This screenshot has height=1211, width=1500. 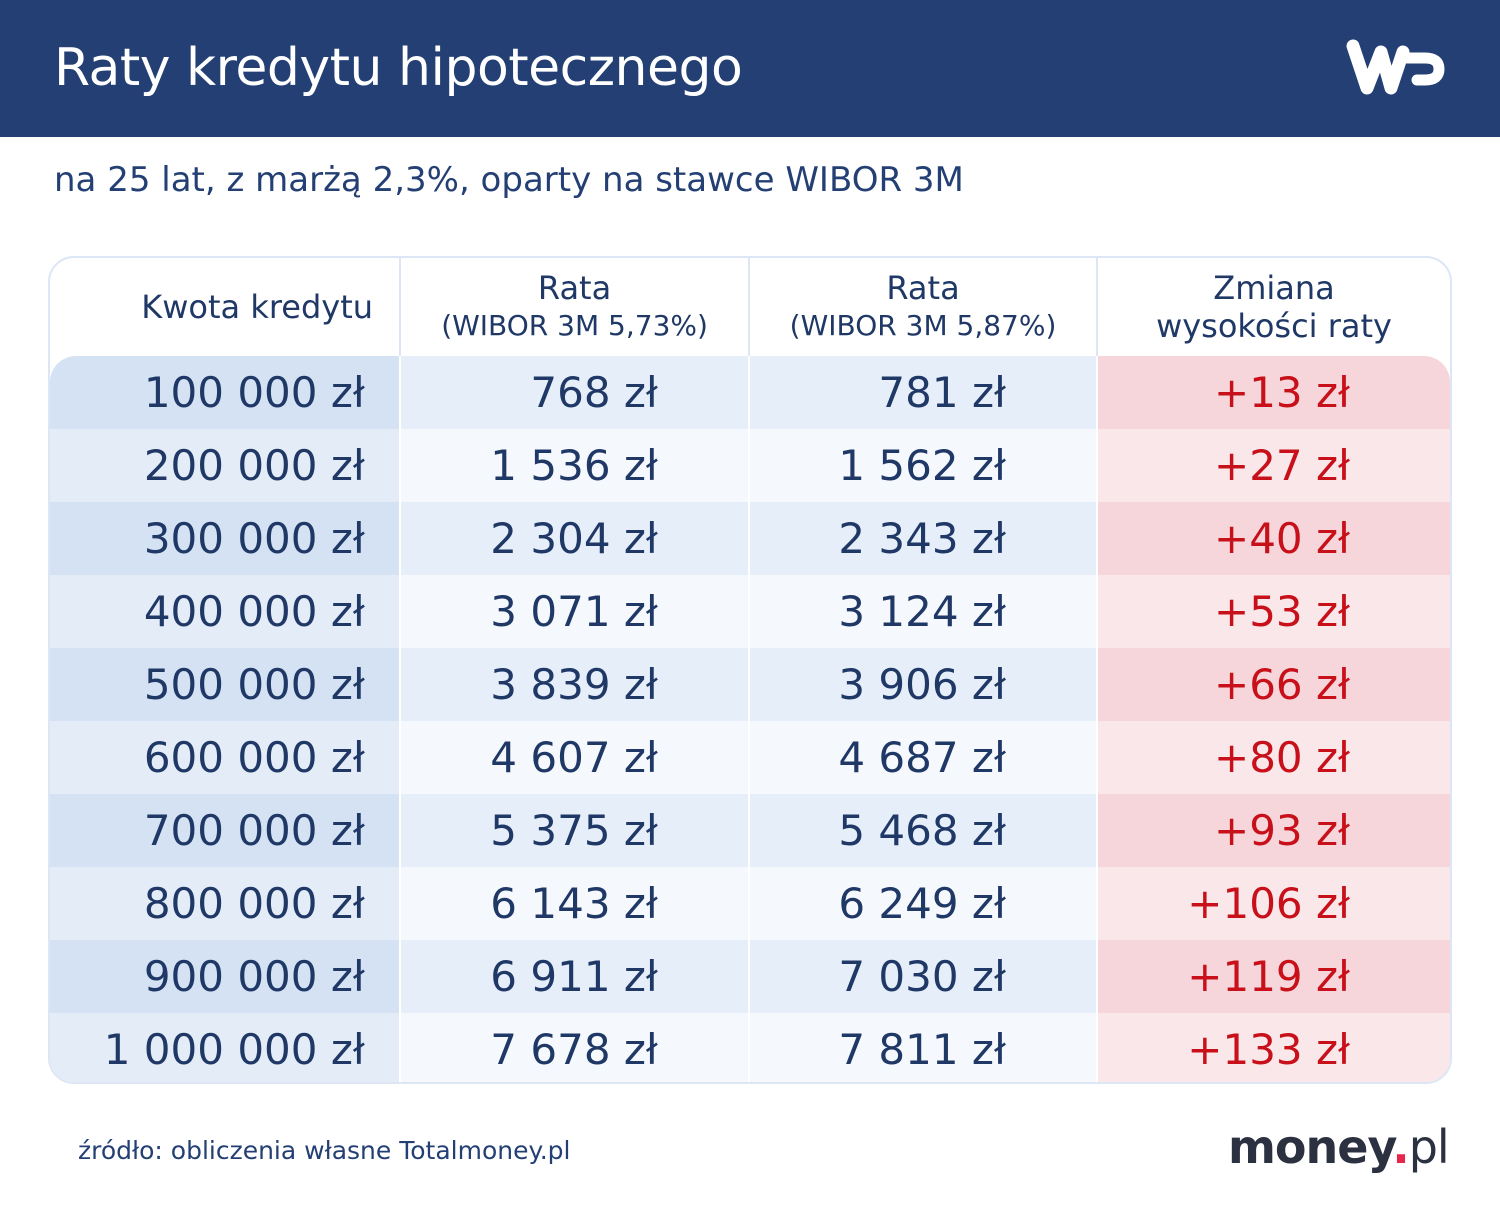 What do you see at coordinates (1273, 538) in the screenshot?
I see `rate-change-cell: +40 zł` at bounding box center [1273, 538].